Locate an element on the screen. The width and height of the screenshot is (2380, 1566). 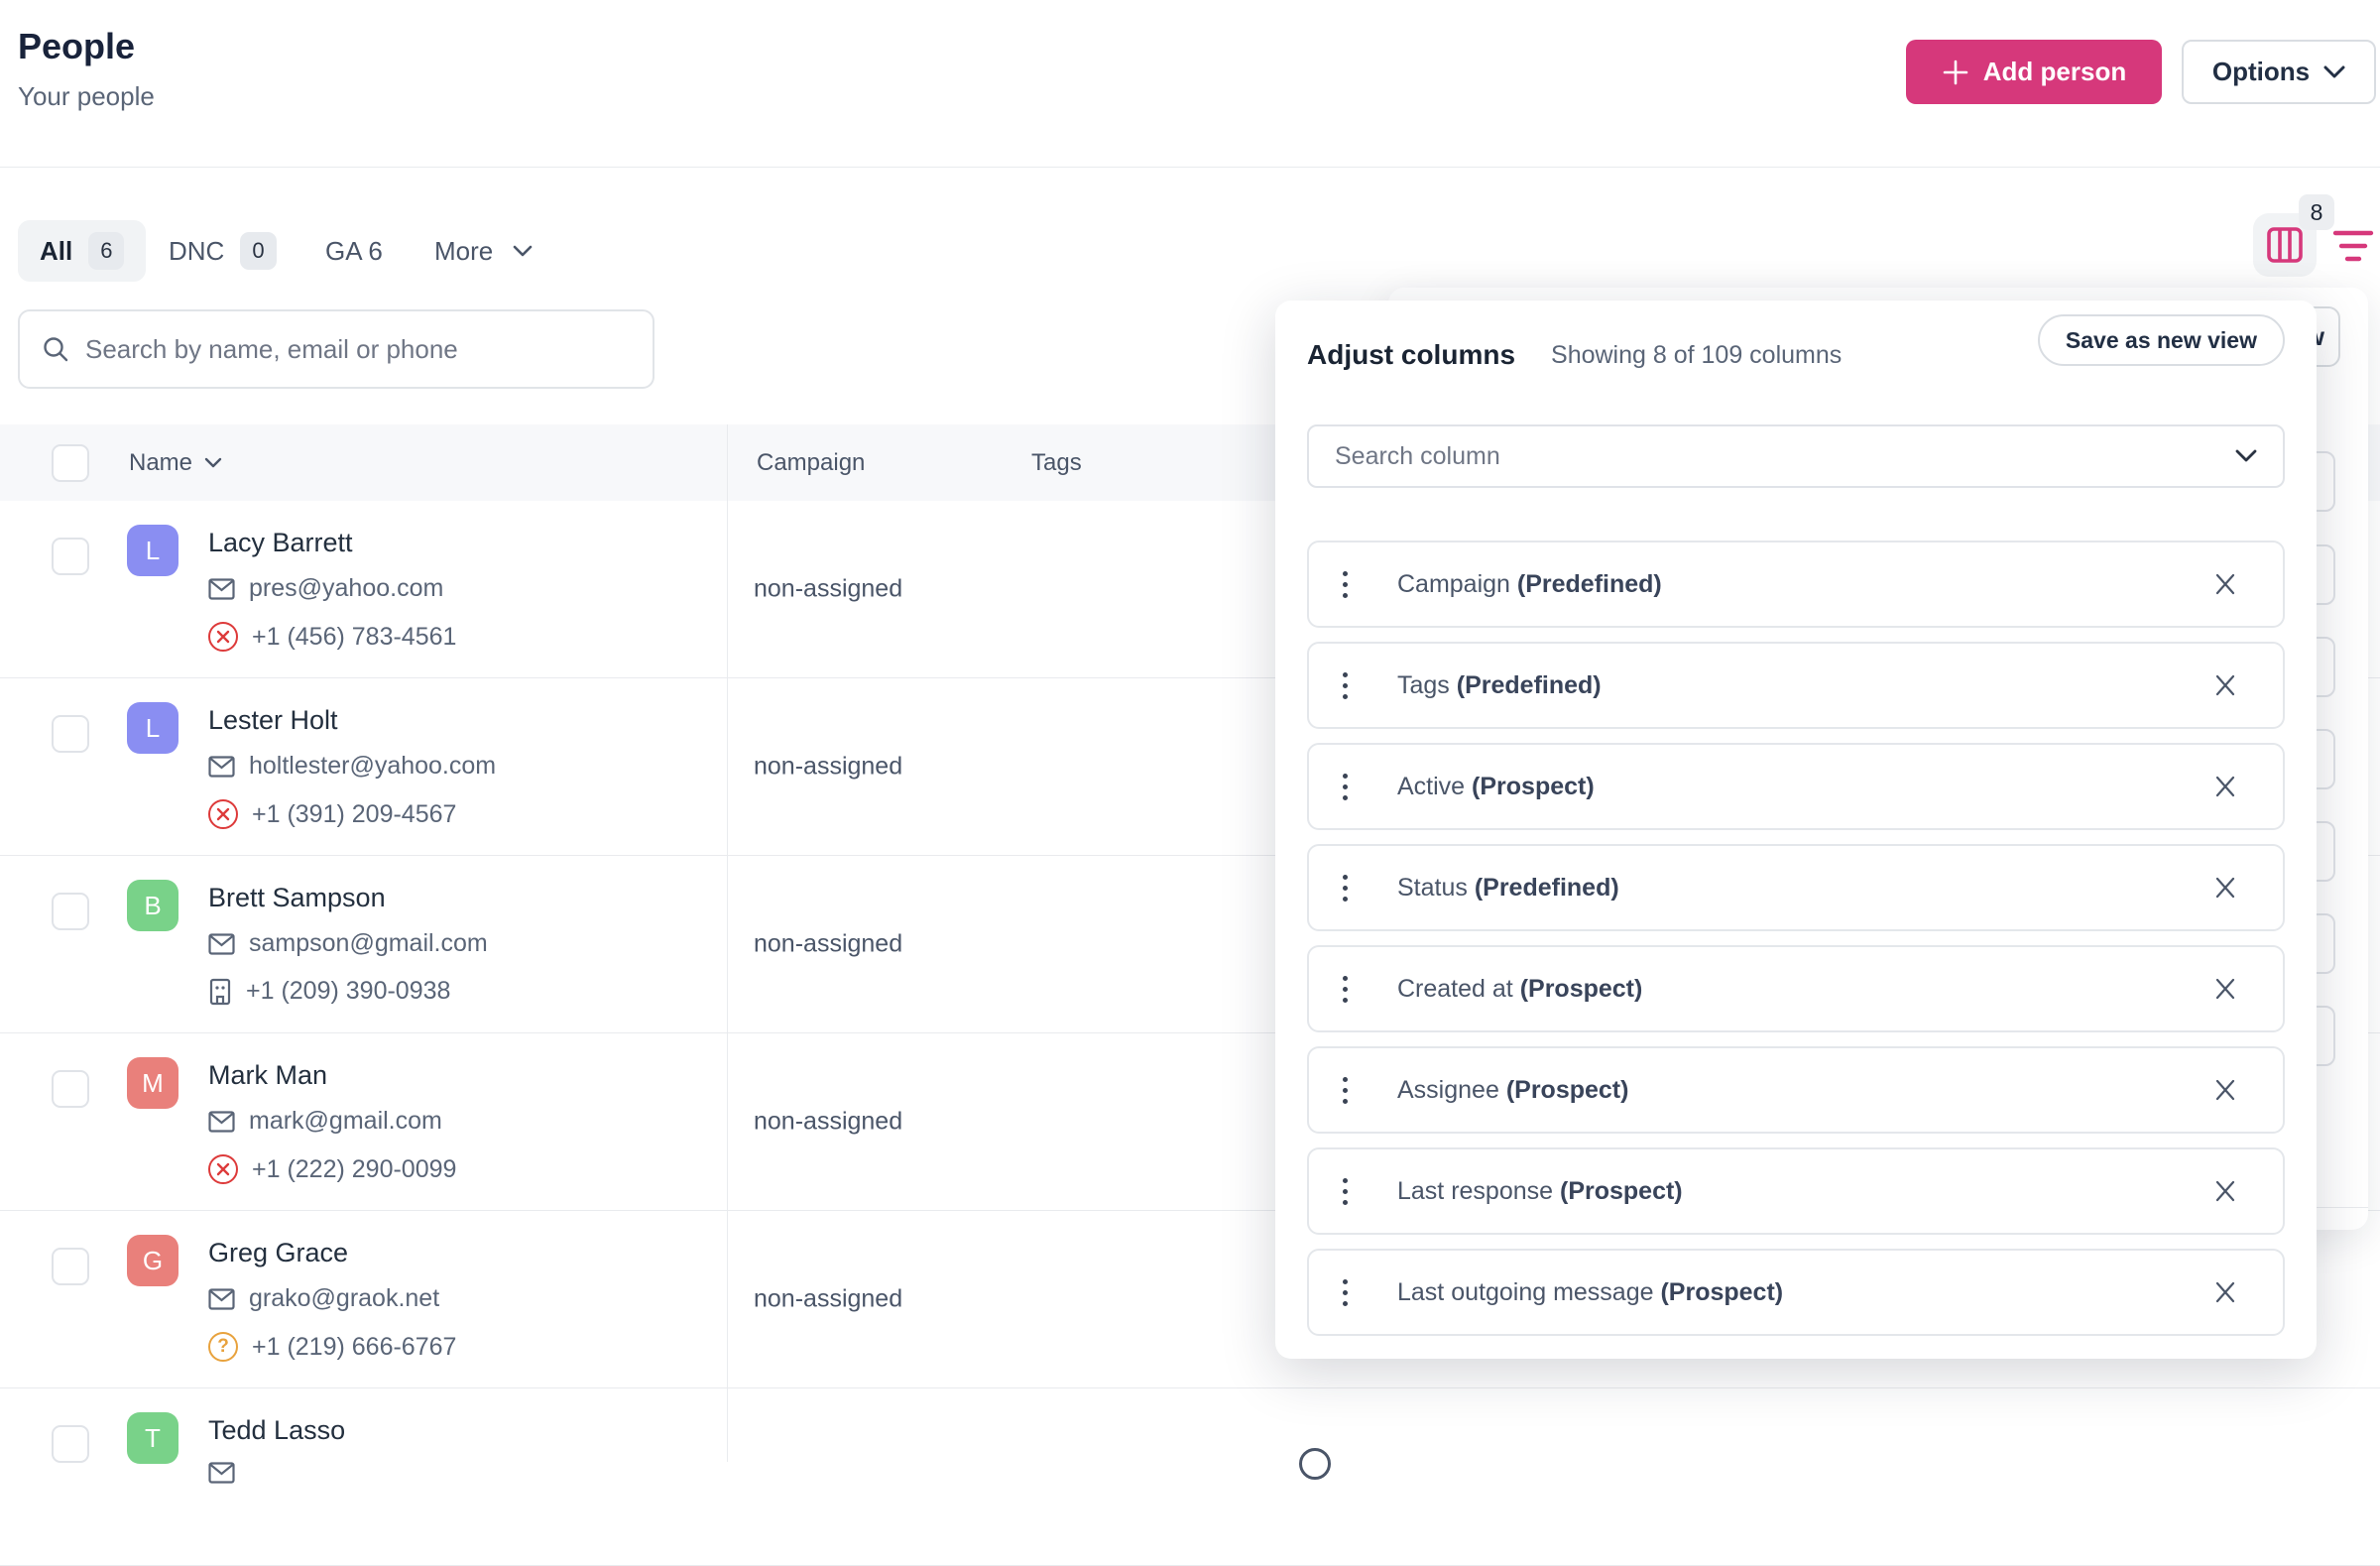
filter-button is located at coordinates (2353, 246).